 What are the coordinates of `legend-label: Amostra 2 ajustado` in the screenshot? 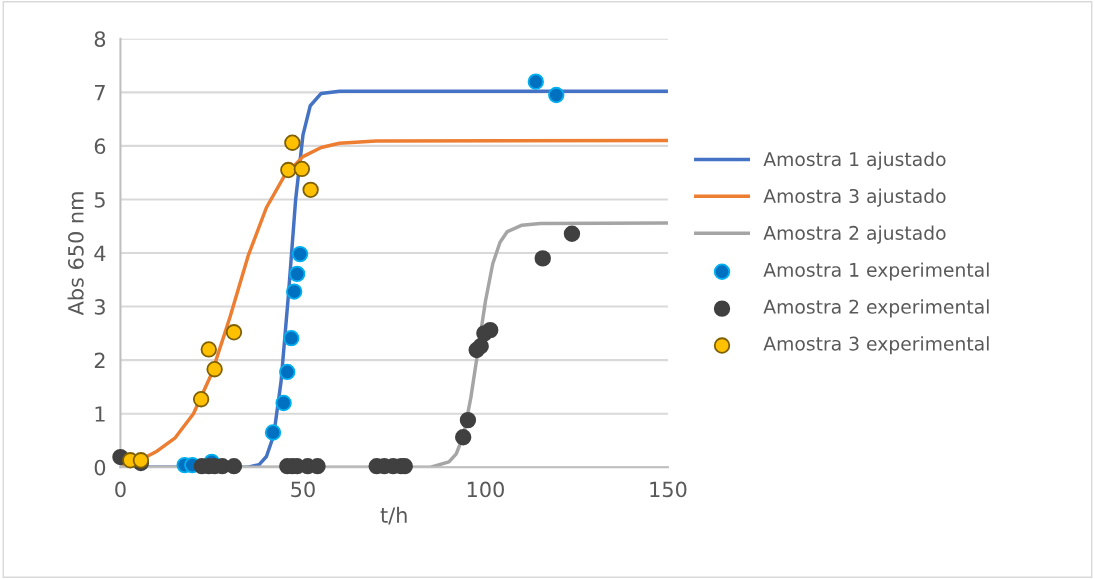 It's located at (854, 234).